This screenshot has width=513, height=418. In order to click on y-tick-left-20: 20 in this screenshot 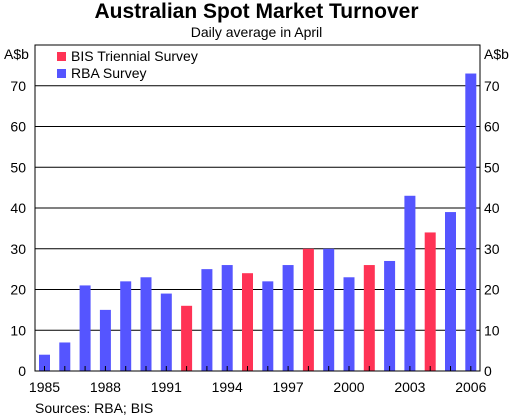, I will do `click(18, 290)`.